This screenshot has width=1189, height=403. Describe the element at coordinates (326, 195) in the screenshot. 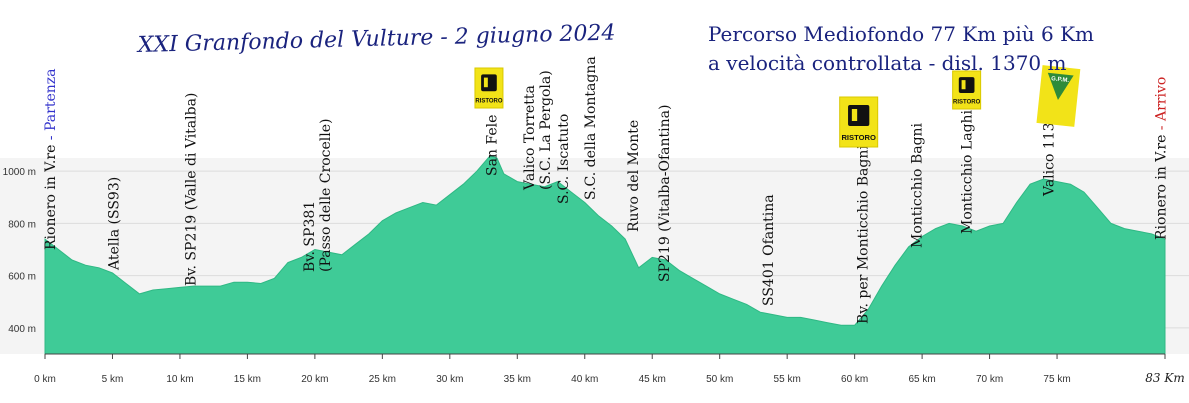

I see `waypoint-label-second-line: (Passo delle Crocelle)` at that location.